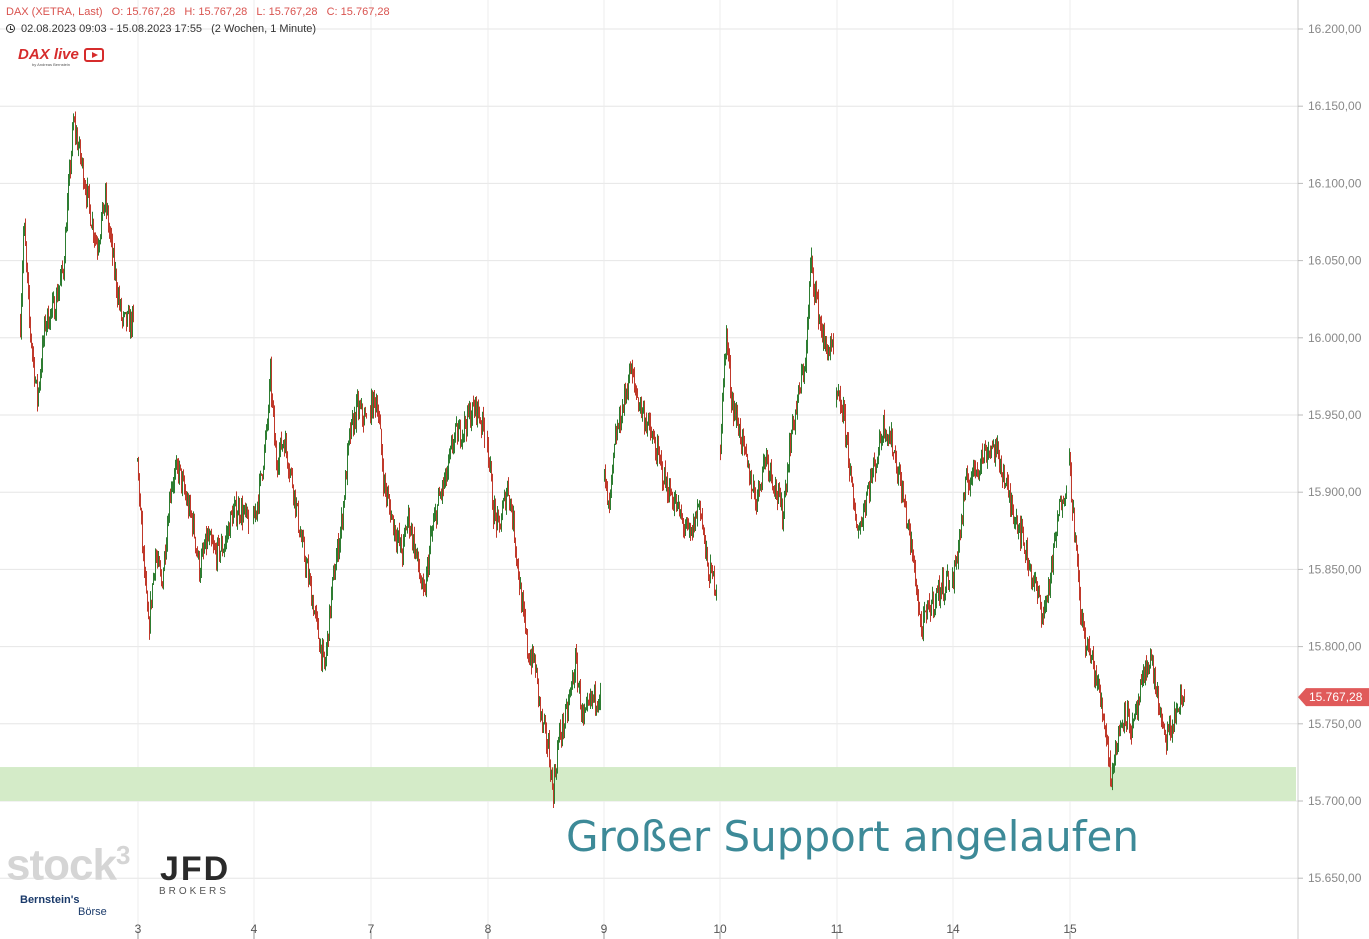 The image size is (1369, 939). What do you see at coordinates (50, 900) in the screenshot?
I see `bernstein-logo: Bernstein's` at bounding box center [50, 900].